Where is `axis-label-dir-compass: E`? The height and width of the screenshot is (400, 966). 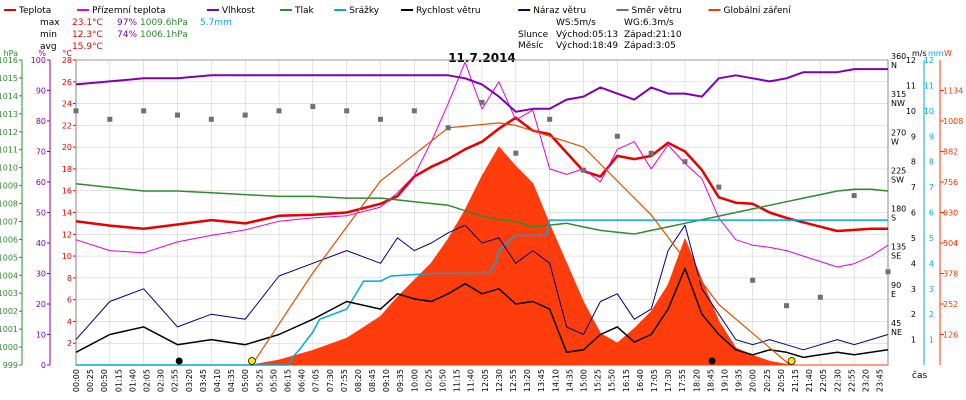 axis-label-dir-compass: E is located at coordinates (893, 294).